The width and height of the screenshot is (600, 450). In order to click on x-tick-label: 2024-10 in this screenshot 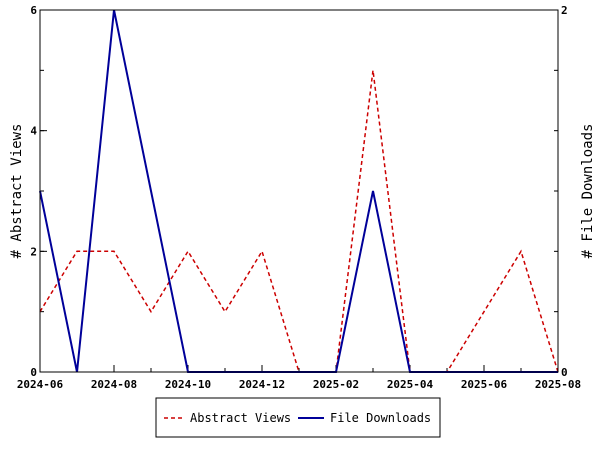, I will do `click(188, 384)`.